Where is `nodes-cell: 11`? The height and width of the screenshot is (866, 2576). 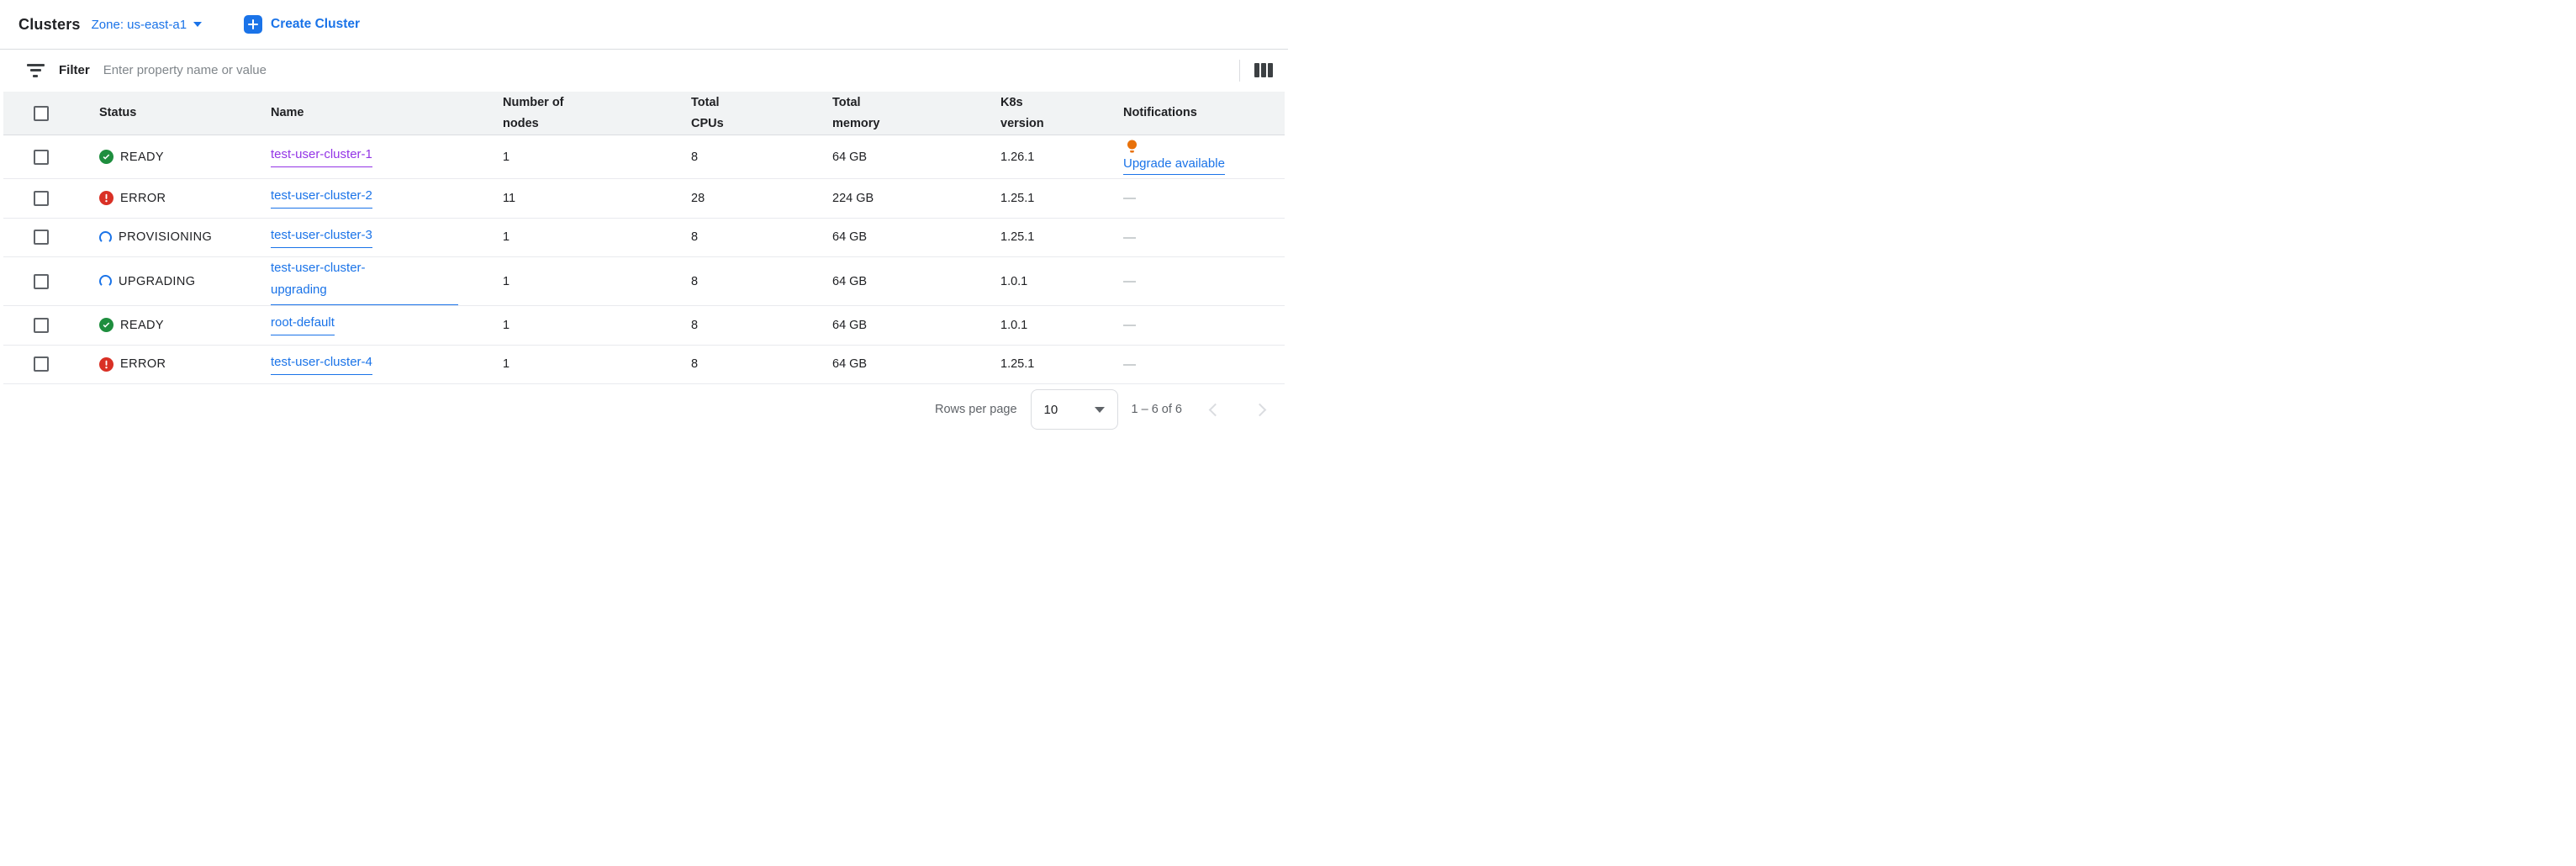 nodes-cell: 11 is located at coordinates (509, 198).